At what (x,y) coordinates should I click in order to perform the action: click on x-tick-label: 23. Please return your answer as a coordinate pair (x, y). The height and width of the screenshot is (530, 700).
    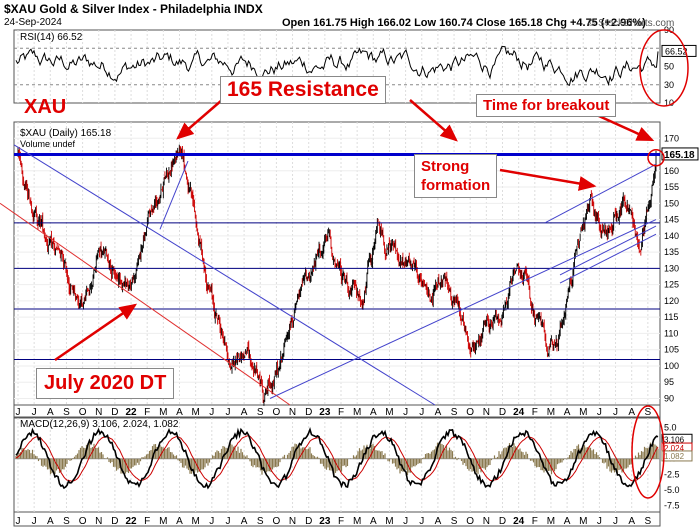
    Looking at the image, I should click on (325, 521).